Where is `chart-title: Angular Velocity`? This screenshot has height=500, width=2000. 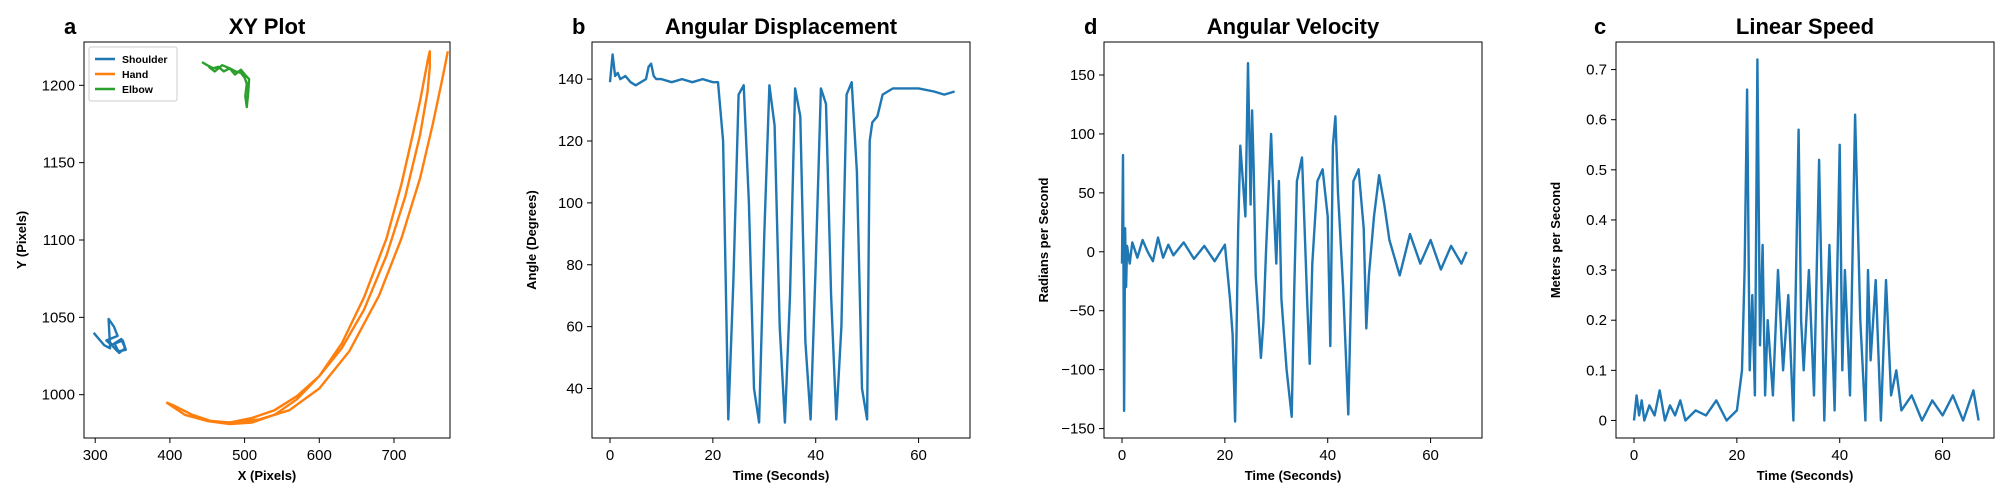
chart-title: Angular Velocity is located at coordinates (1293, 26).